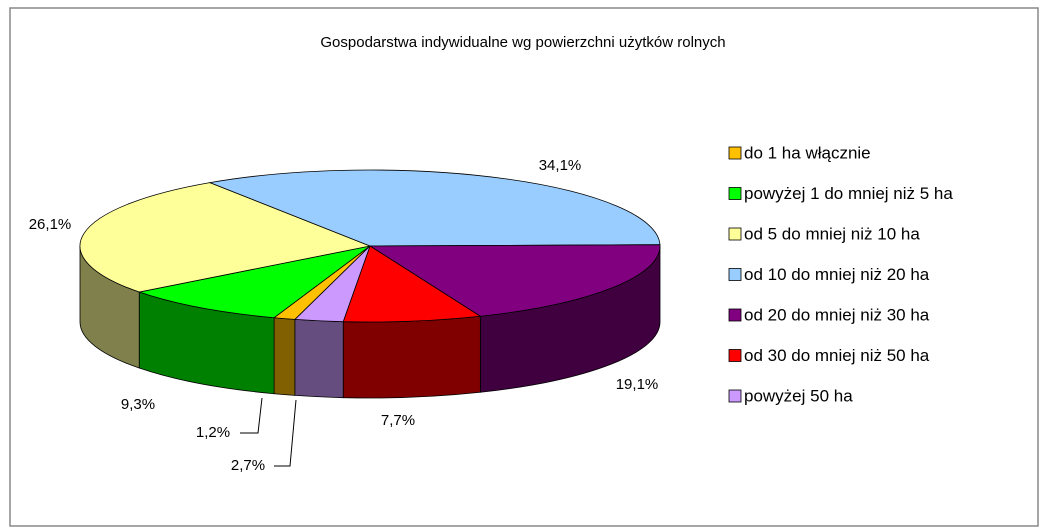 The image size is (1045, 531). What do you see at coordinates (848, 193) in the screenshot?
I see `legend-label: powyżej 1 do mniej niż 5 ha` at bounding box center [848, 193].